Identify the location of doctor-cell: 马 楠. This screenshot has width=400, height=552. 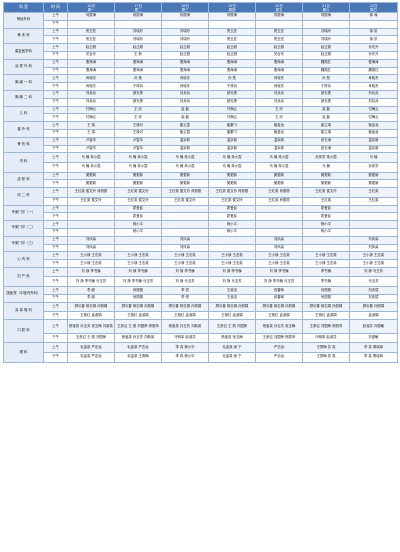
(326, 167).